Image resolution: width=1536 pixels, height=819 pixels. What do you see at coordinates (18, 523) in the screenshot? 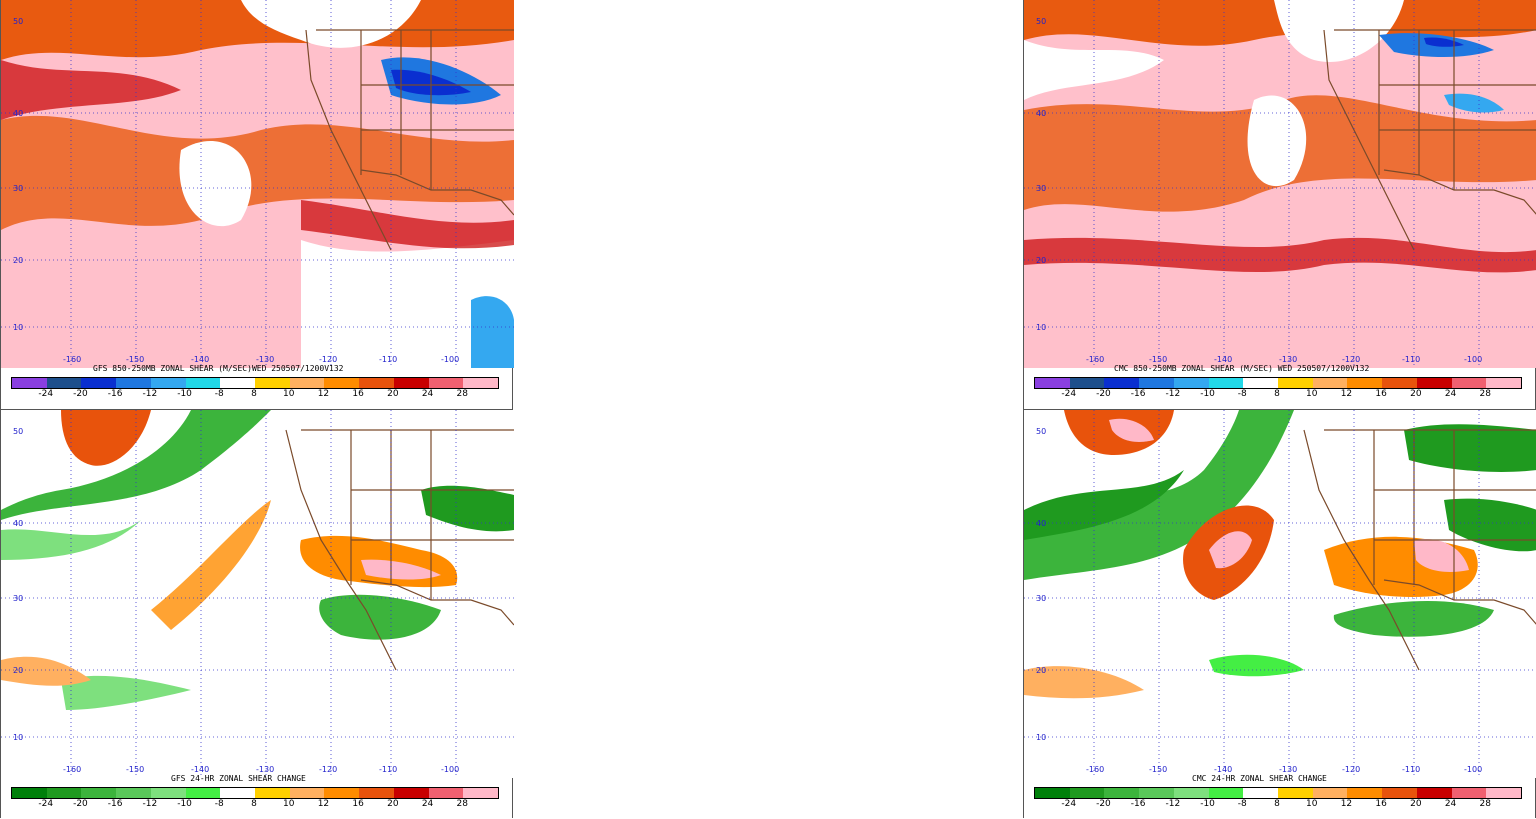
I see `lat-label: 40` at bounding box center [18, 523].